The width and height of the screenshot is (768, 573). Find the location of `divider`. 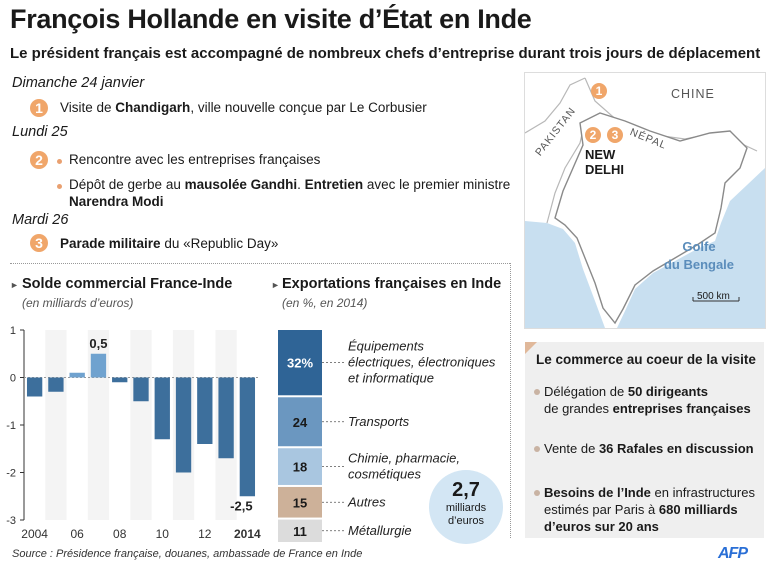

divider is located at coordinates (260, 263).